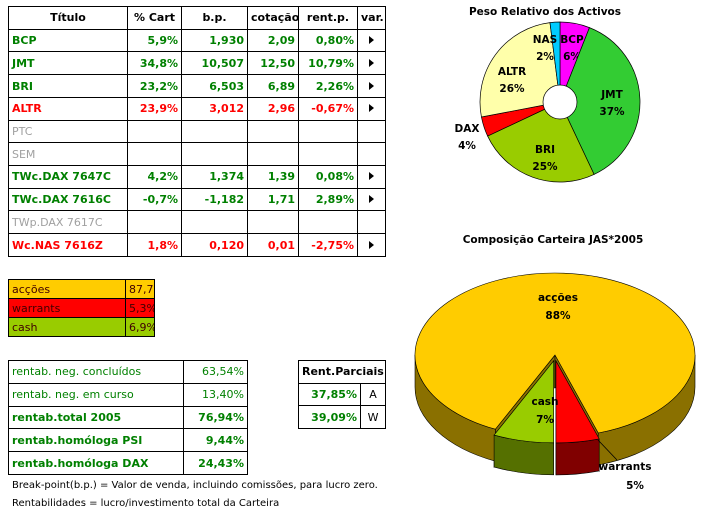 The image size is (723, 513). I want to click on cell: 1,39, so click(273, 177).